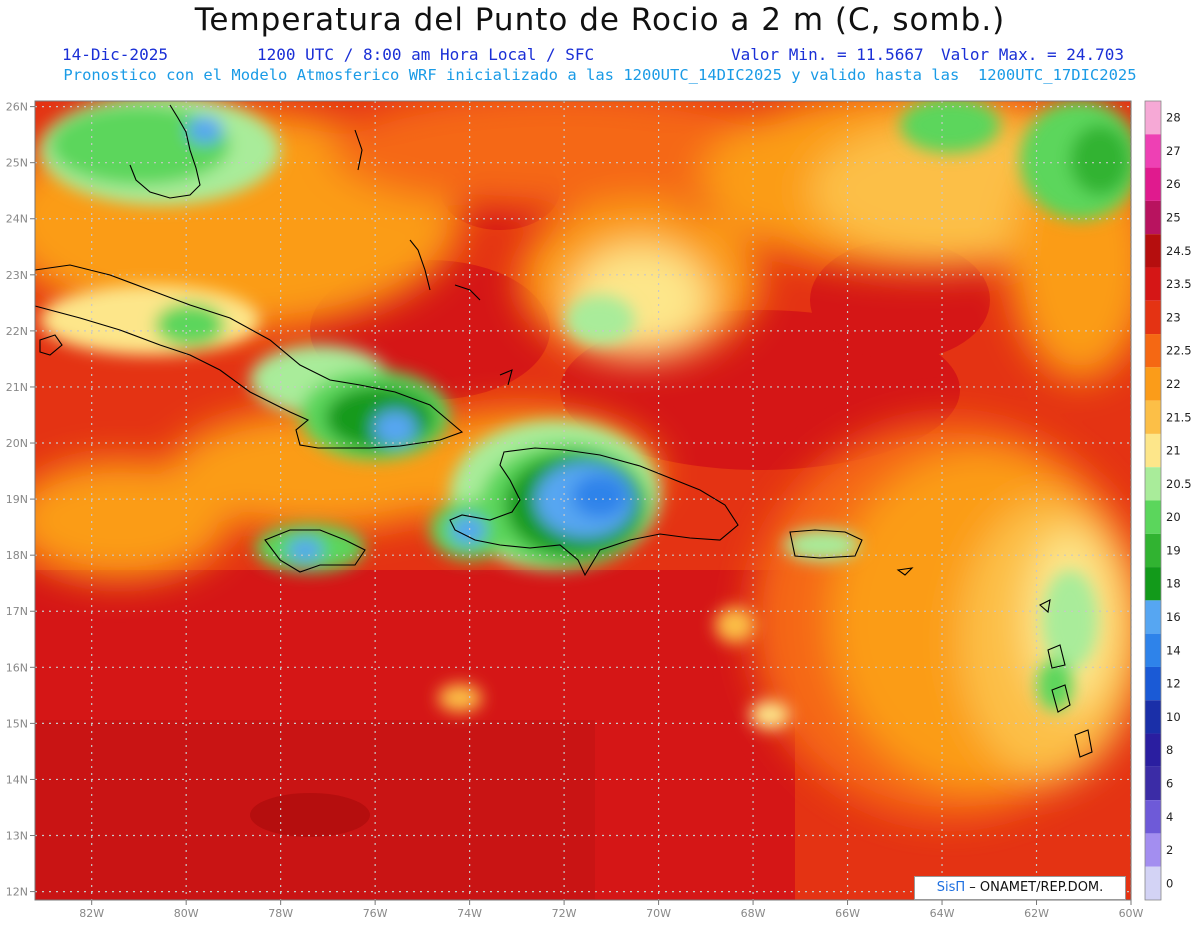 Image resolution: width=1200 pixels, height=927 pixels. What do you see at coordinates (1173, 384) in the screenshot?
I see `legend-label: 22` at bounding box center [1173, 384].